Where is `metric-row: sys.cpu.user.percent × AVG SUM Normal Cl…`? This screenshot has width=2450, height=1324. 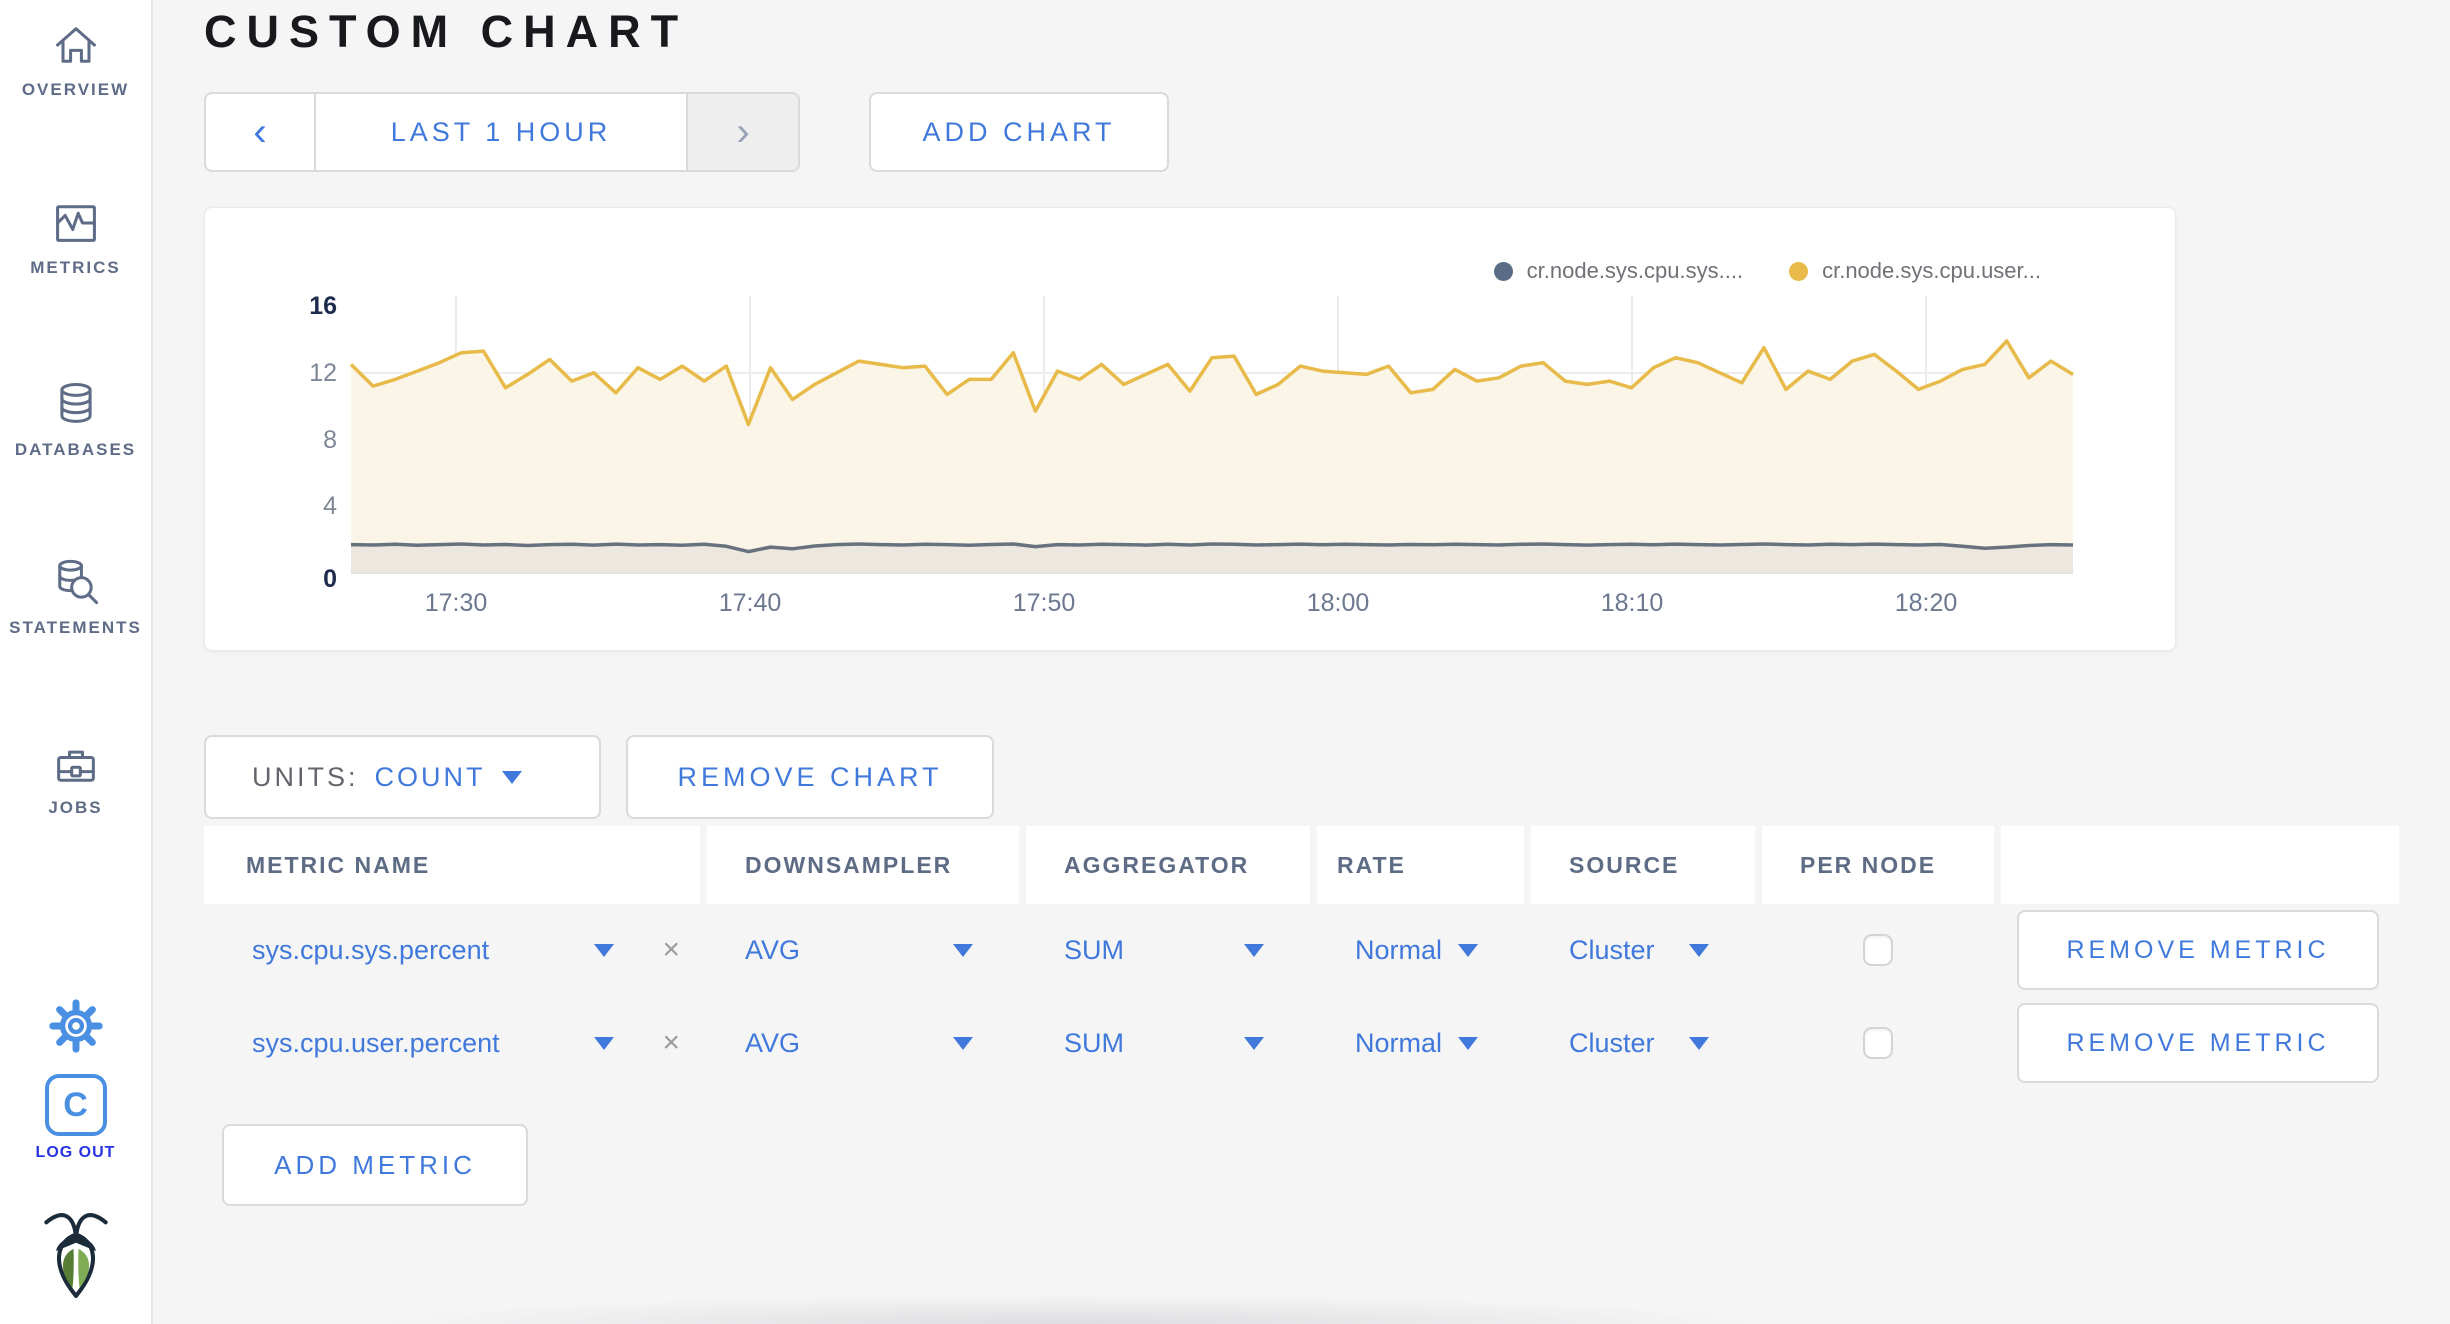 metric-row: sys.cpu.user.percent × AVG SUM Normal Cl… is located at coordinates (1291, 1043).